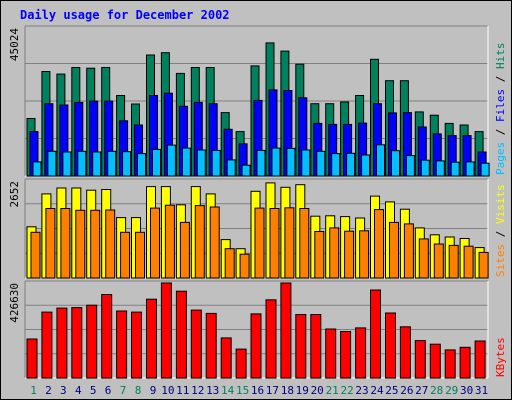 Image resolution: width=512 pixels, height=400 pixels. I want to click on panel-max-label: 426630, so click(14, 303).